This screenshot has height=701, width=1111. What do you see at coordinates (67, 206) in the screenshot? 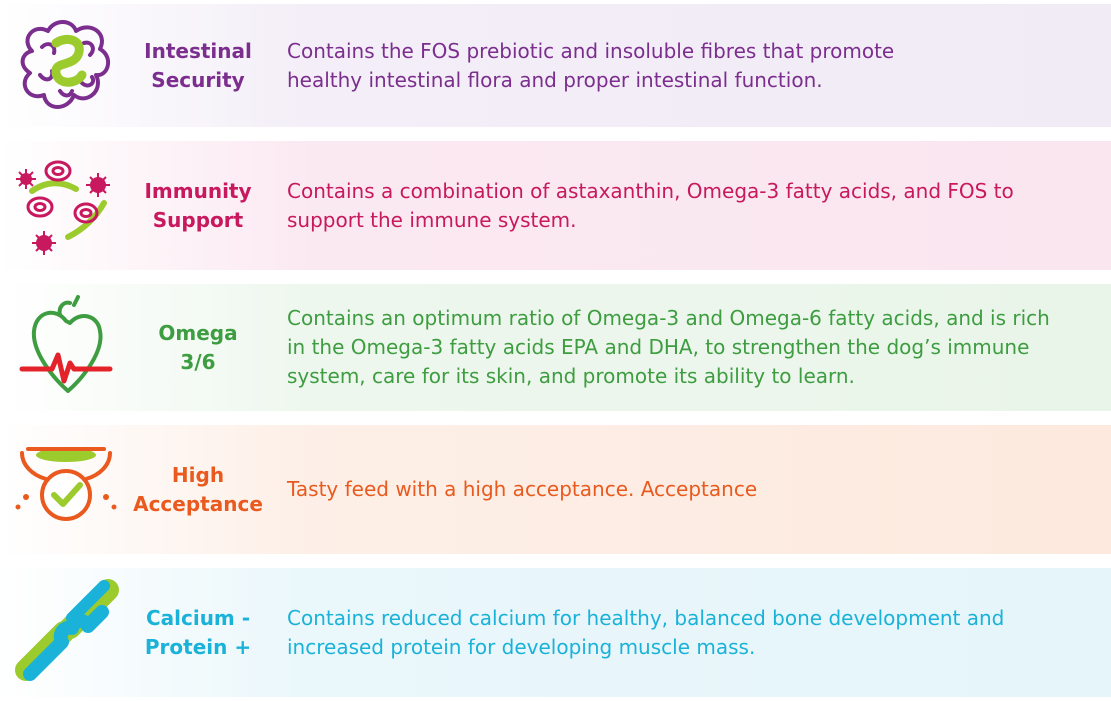
I see `immune-cells-icon` at bounding box center [67, 206].